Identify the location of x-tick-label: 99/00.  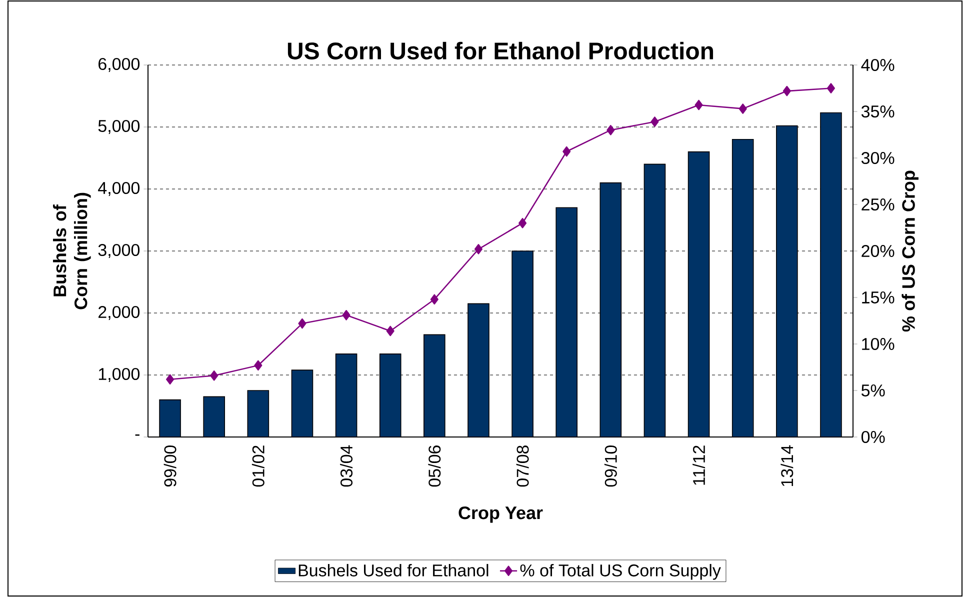
(170, 466).